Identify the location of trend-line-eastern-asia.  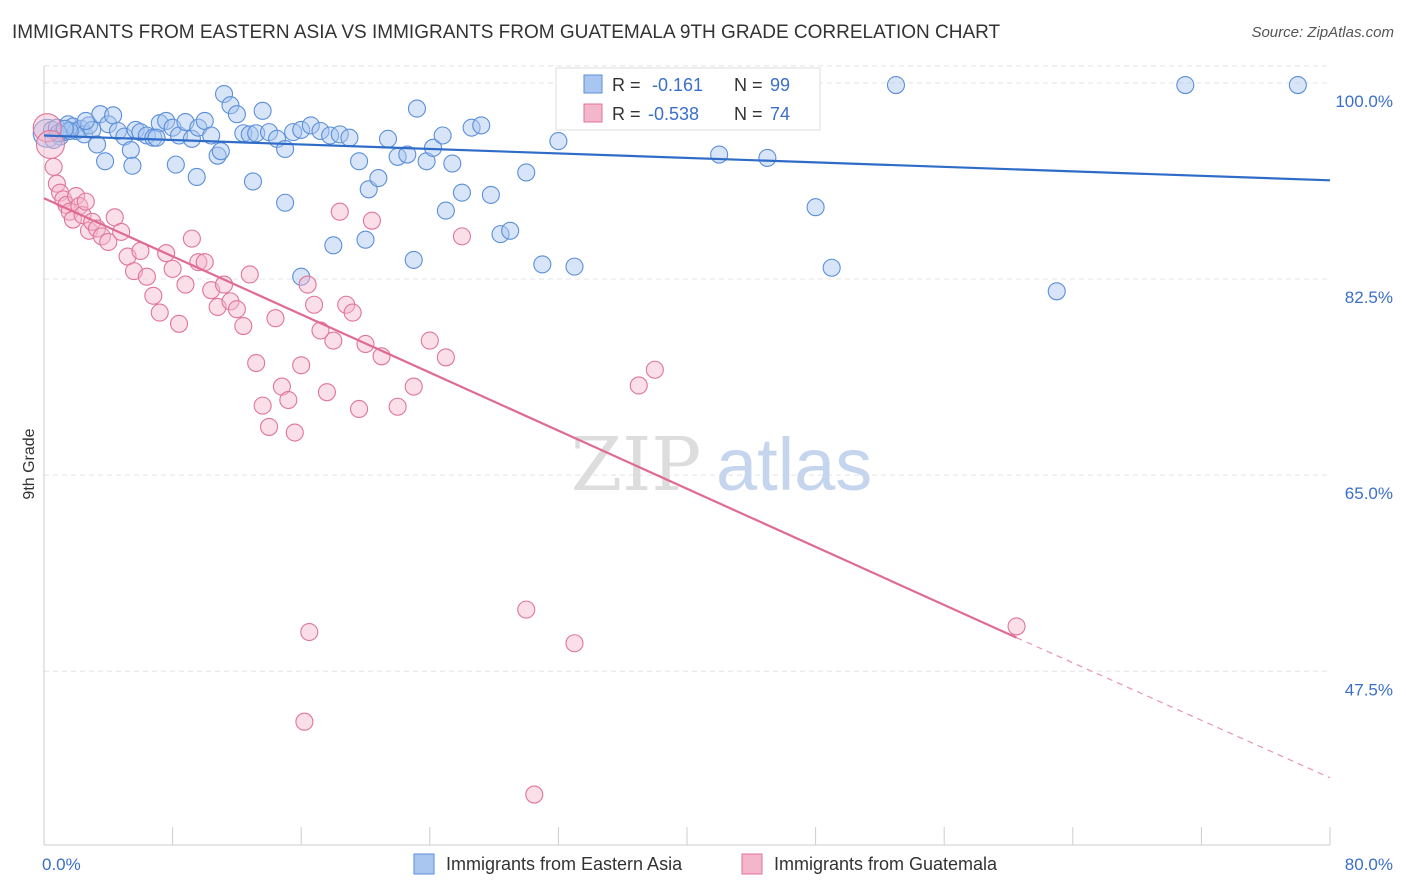
(687, 158).